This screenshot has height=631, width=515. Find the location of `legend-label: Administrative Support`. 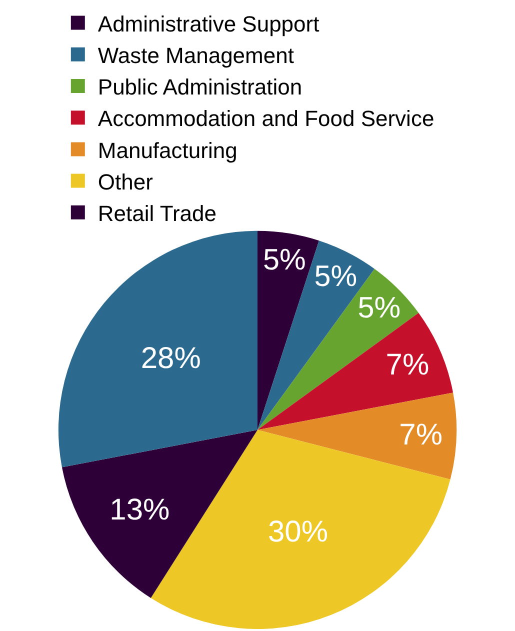

legend-label: Administrative Support is located at coordinates (209, 23).